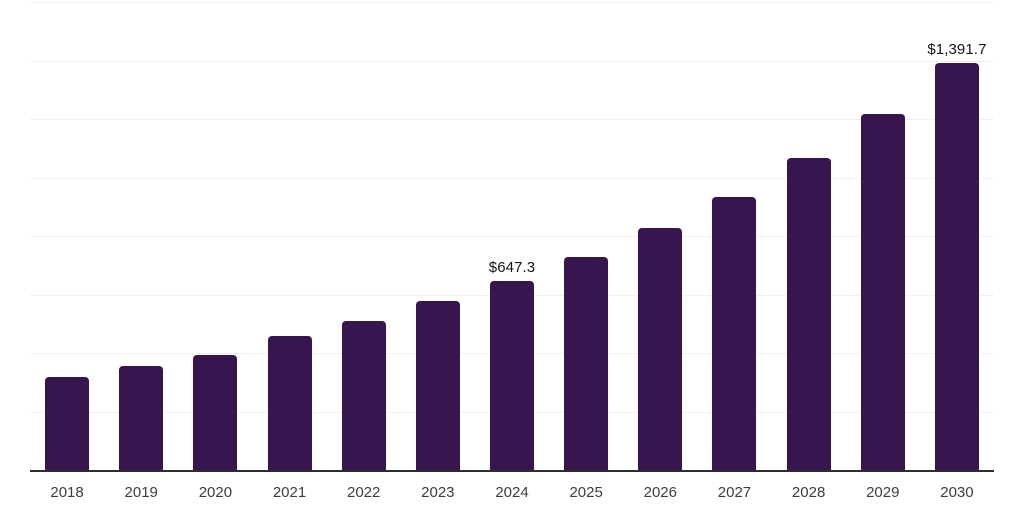 The image size is (1024, 512). I want to click on bar-2023, so click(437, 385).